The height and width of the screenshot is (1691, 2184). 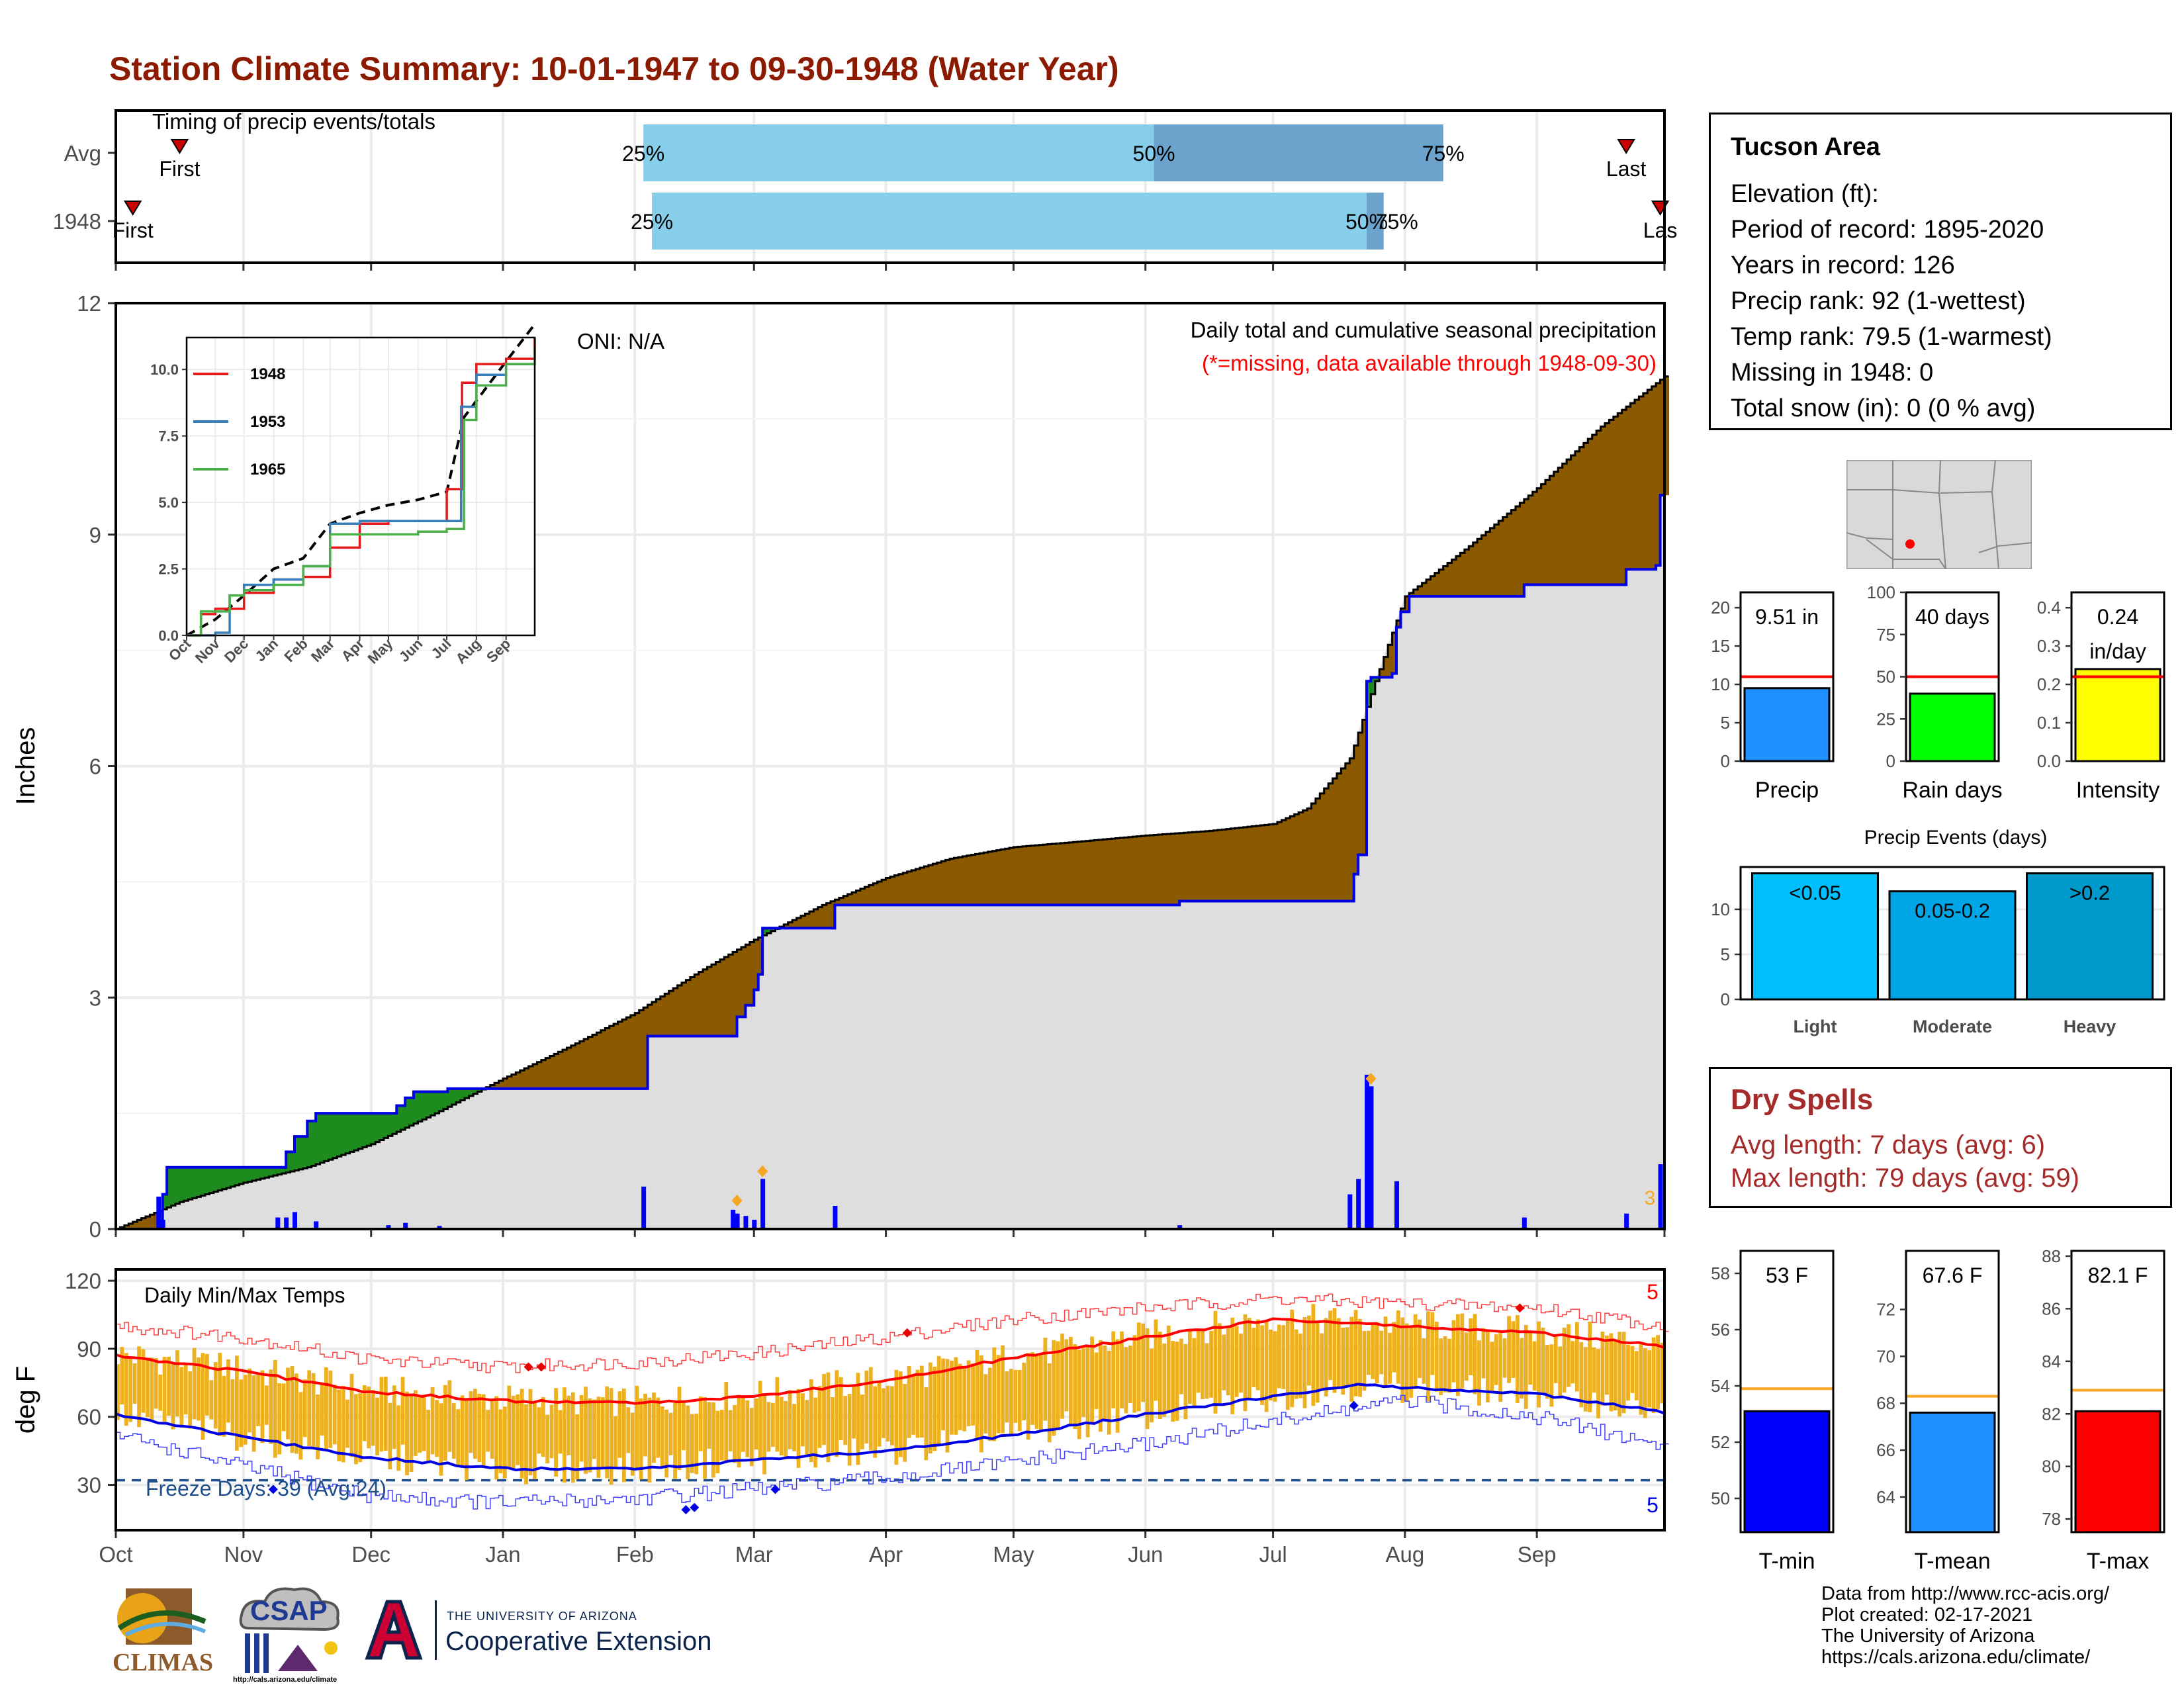 What do you see at coordinates (116, 1555) in the screenshot?
I see `x-tick-label: Oct` at bounding box center [116, 1555].